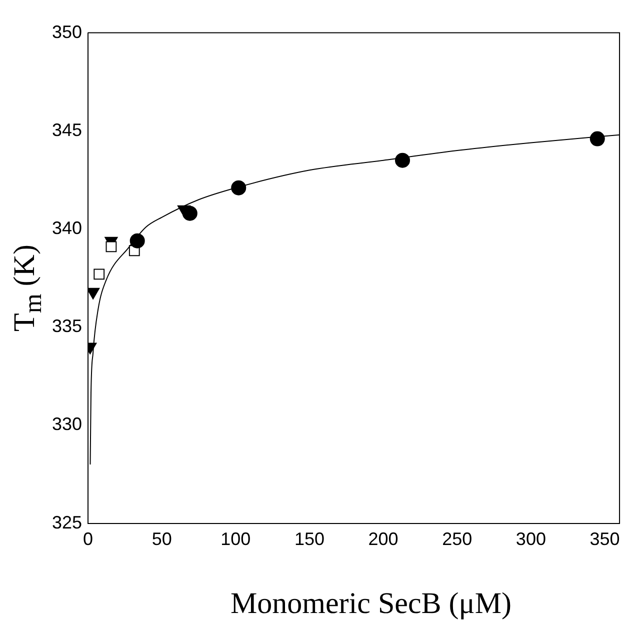  What do you see at coordinates (457, 539) in the screenshot?
I see `x-tick-label: 250` at bounding box center [457, 539].